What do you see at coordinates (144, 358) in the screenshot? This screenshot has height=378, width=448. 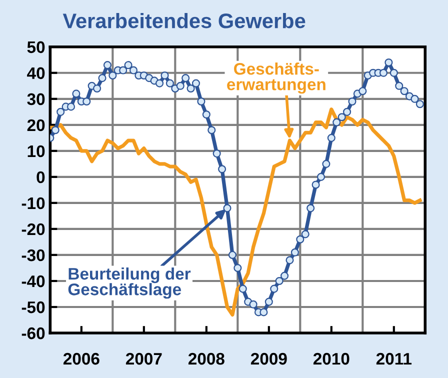 I see `x-tick-label: 2007` at bounding box center [144, 358].